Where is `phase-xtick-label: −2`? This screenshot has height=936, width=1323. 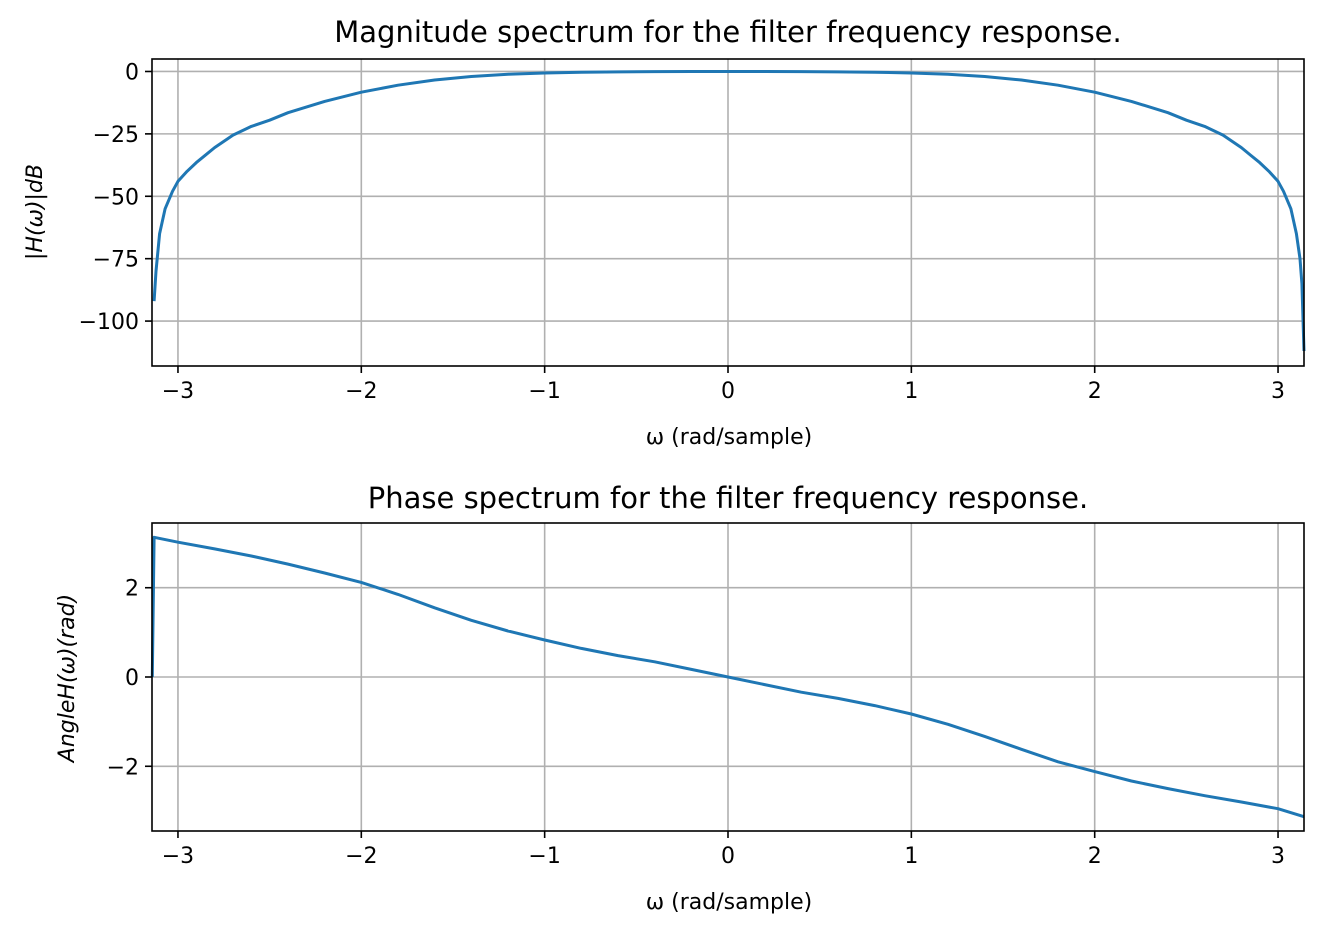 phase-xtick-label: −2 is located at coordinates (361, 856).